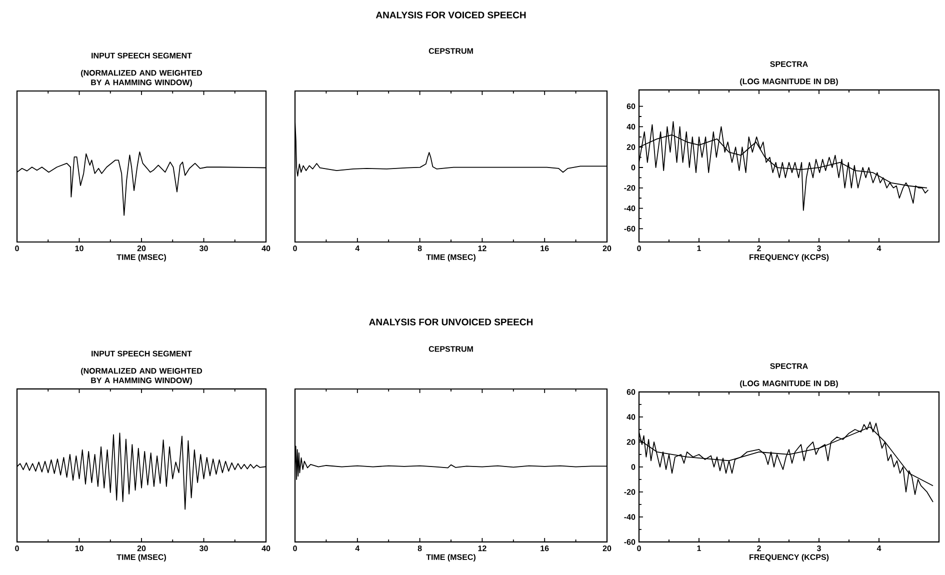  I want to click on text: ANALYSIS FOR VOICED SPEECH, so click(451, 15).